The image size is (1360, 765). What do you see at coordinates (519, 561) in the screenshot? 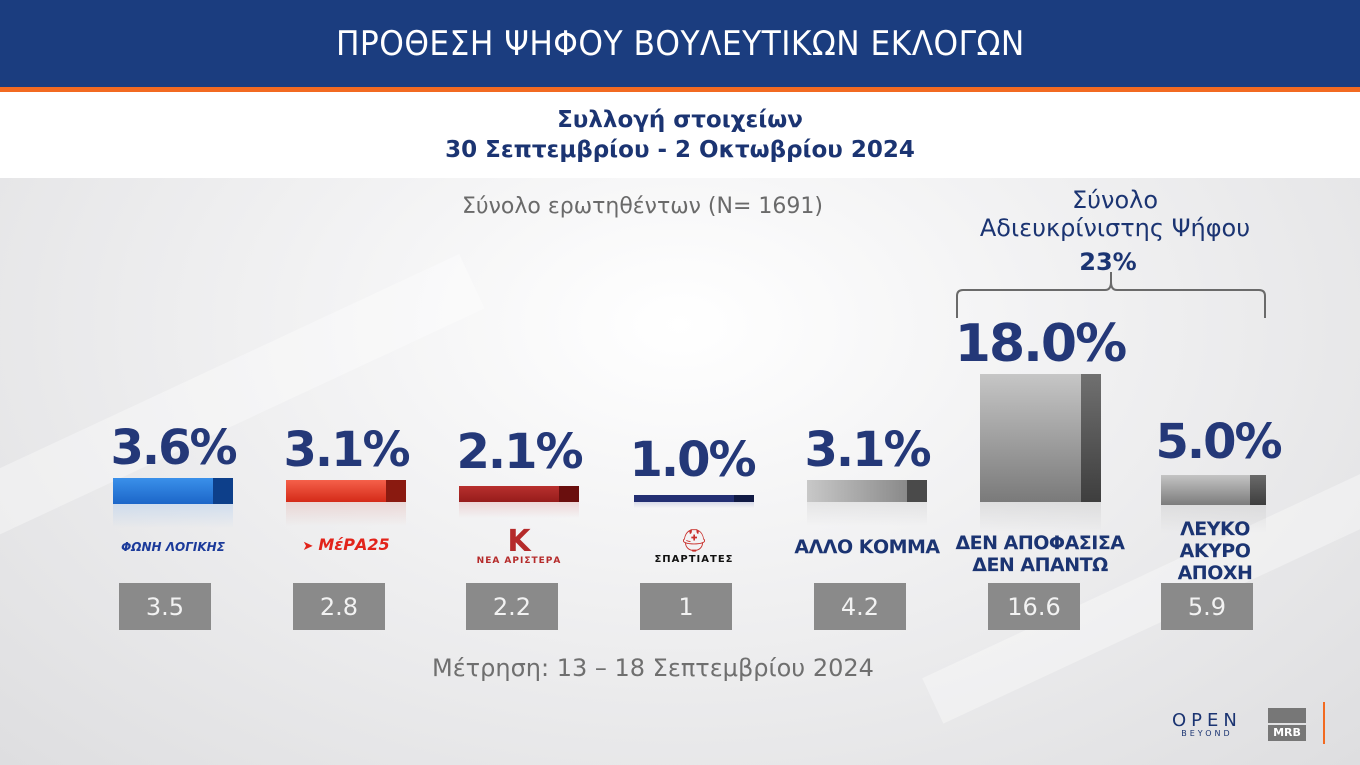
I see `party-name: ΝΕΑ ΑΡΙΣΤΕΡΑ` at bounding box center [519, 561].